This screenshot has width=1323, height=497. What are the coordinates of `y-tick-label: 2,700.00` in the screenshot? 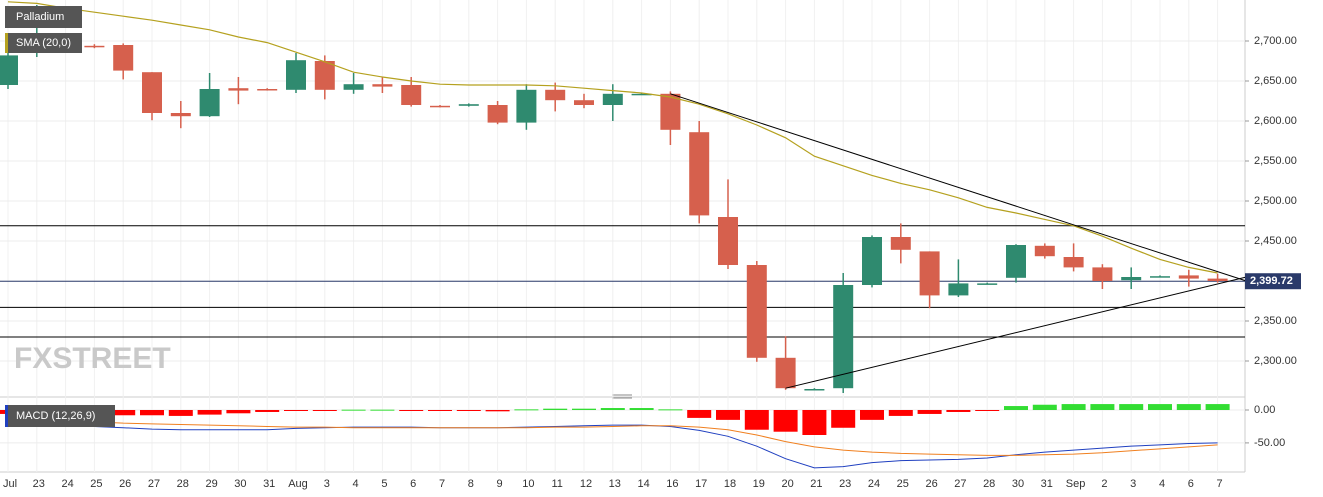 It's located at (1275, 41).